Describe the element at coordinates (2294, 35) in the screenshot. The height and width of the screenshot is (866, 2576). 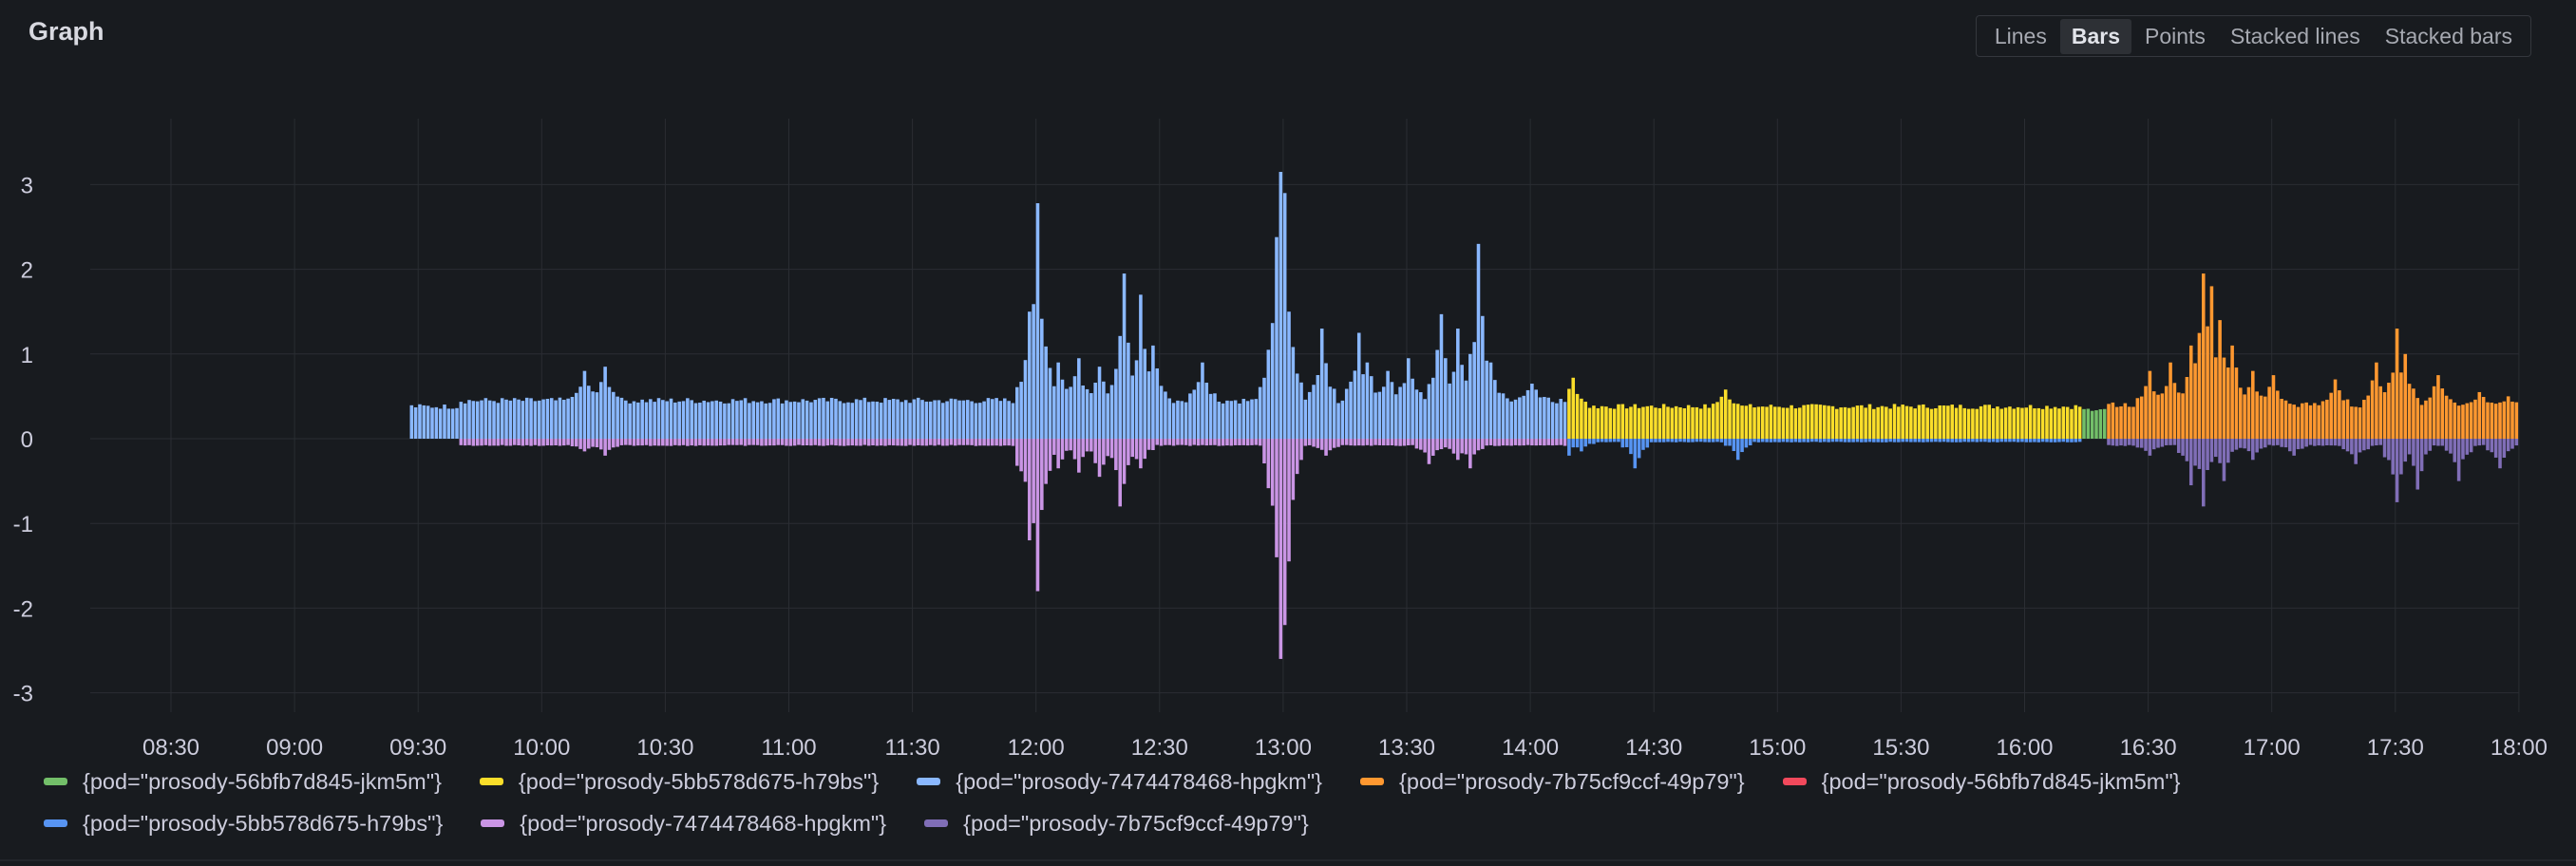
I see `mode-stacked-lines: Stacked lines` at that location.